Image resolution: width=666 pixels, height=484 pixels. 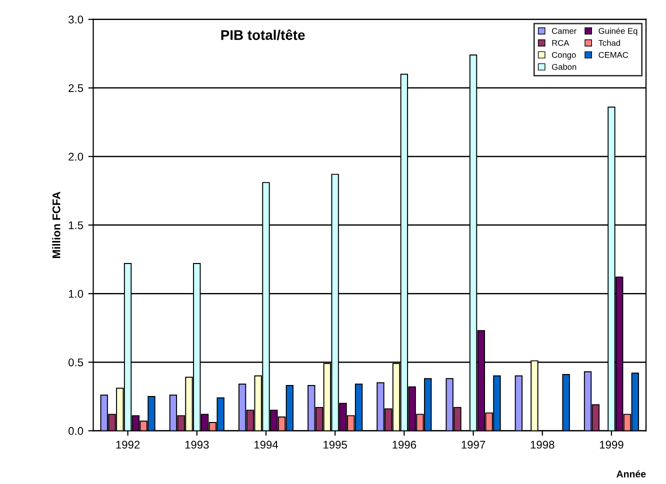 What do you see at coordinates (631, 474) in the screenshot?
I see `x-axis-title: Année` at bounding box center [631, 474].